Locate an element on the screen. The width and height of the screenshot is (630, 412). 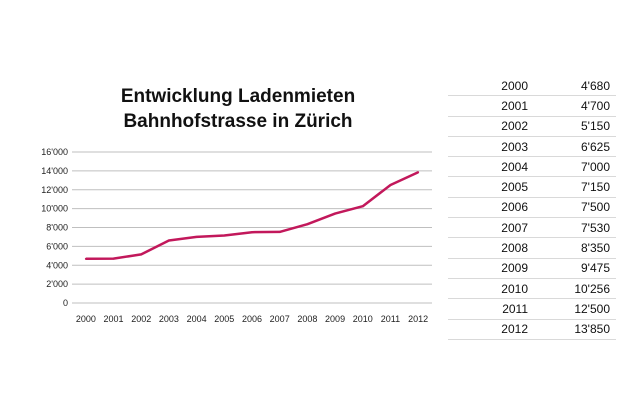
table-row: 2003 6'625 is located at coordinates (532, 147).